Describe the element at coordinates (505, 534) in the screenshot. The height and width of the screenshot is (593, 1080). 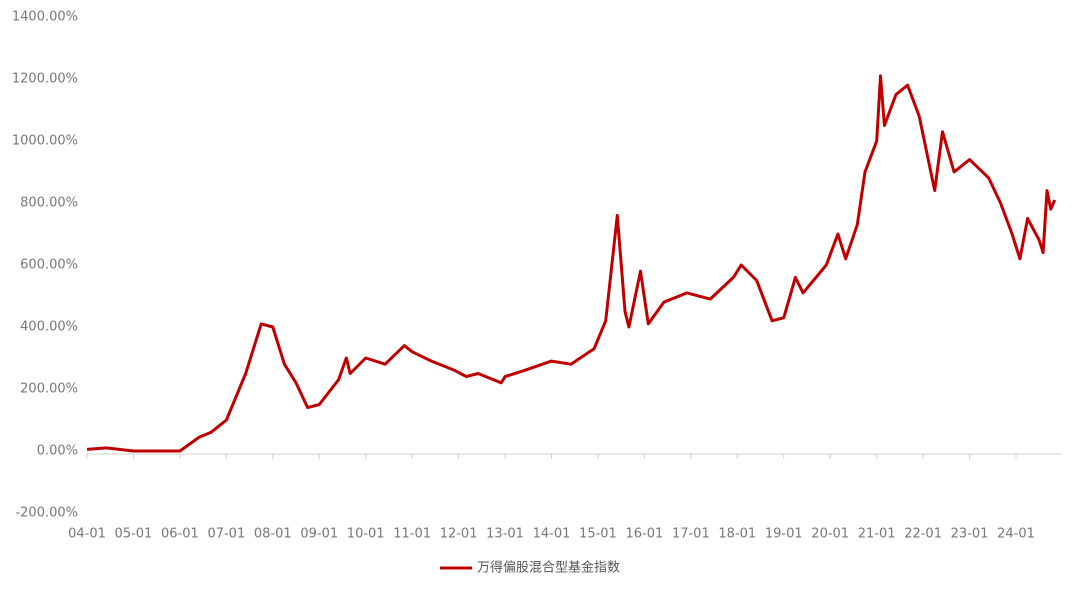
I see `x-tick-label: 13-01` at that location.